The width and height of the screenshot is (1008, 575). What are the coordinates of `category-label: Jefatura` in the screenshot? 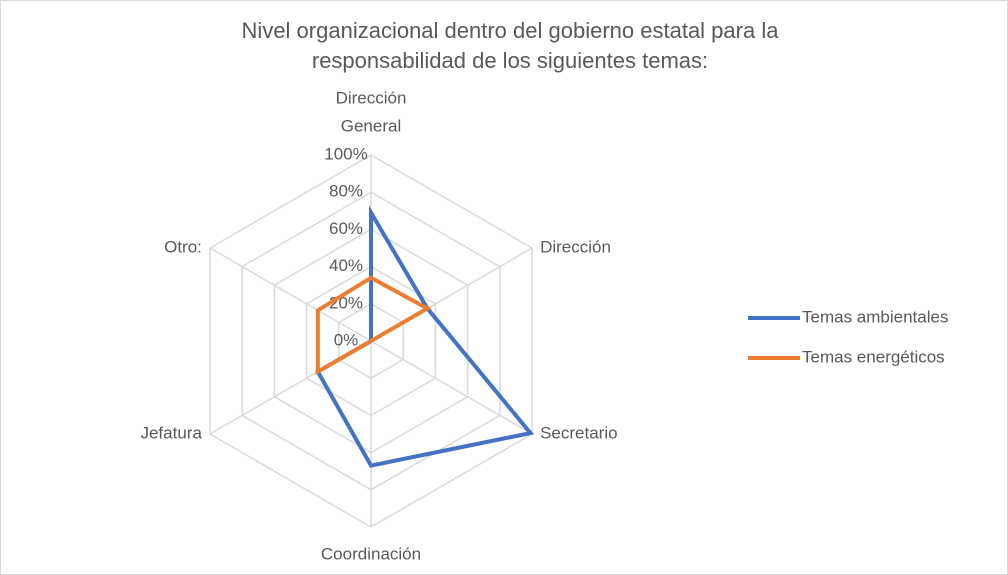 It's located at (171, 432).